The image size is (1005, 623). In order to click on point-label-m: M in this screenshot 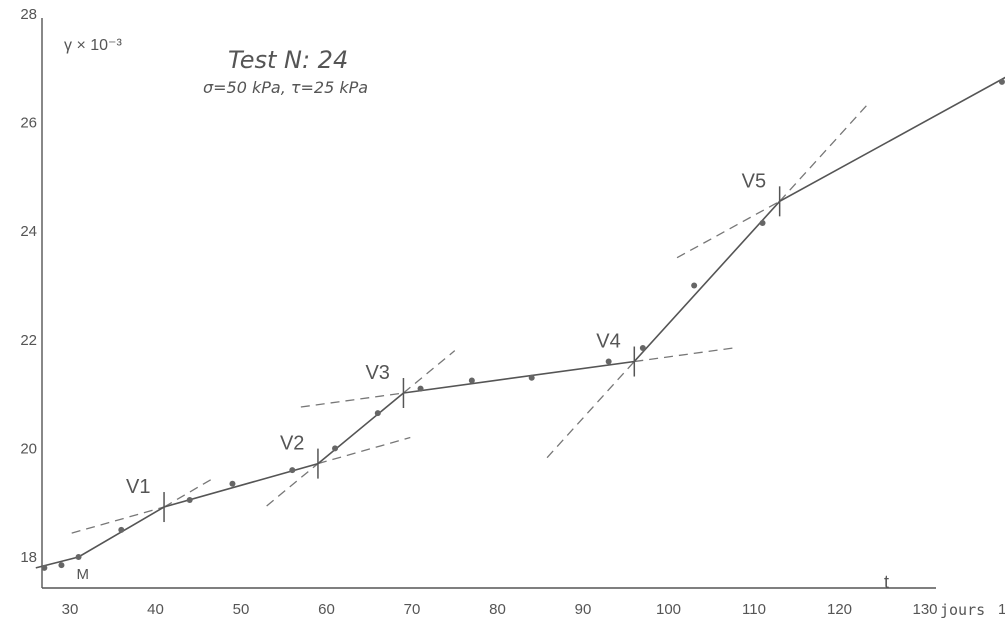, I will do `click(83, 574)`.